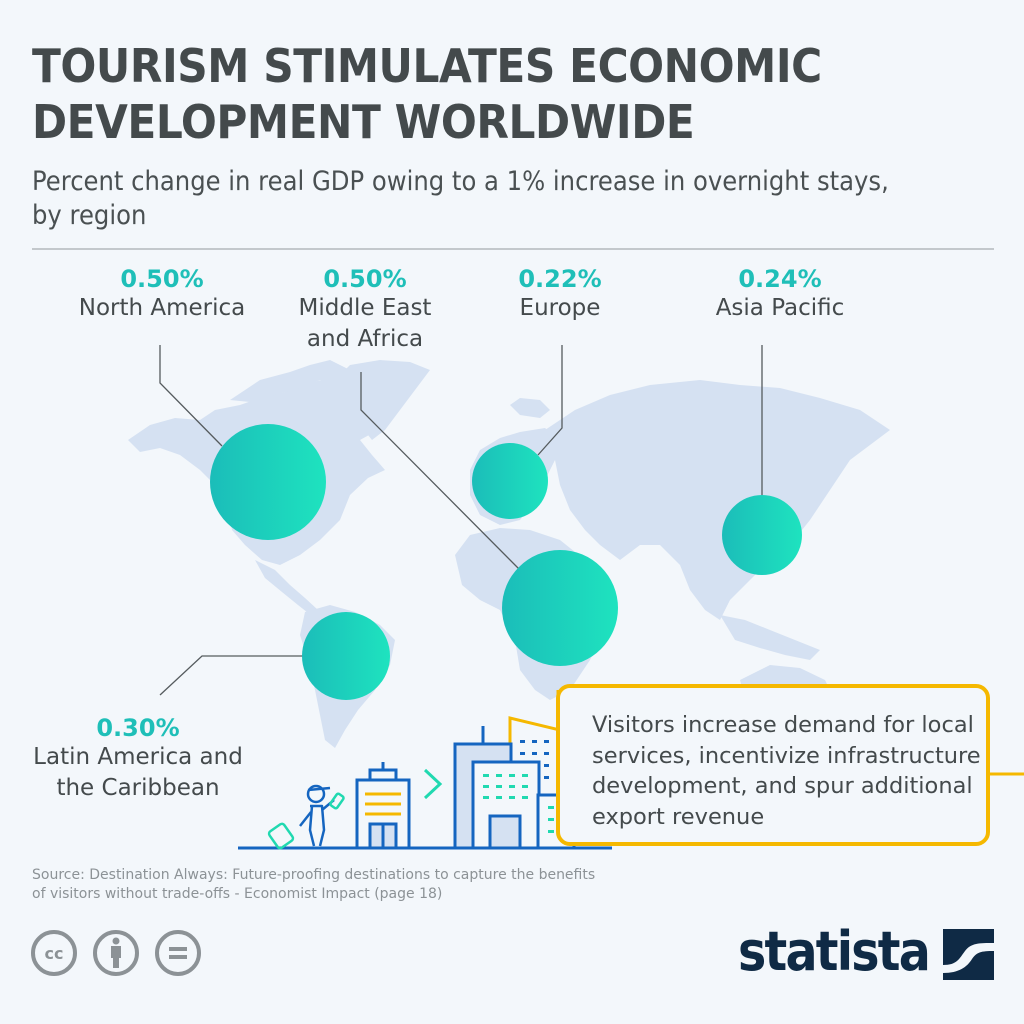  I want to click on hotel-windows, so click(383, 804).